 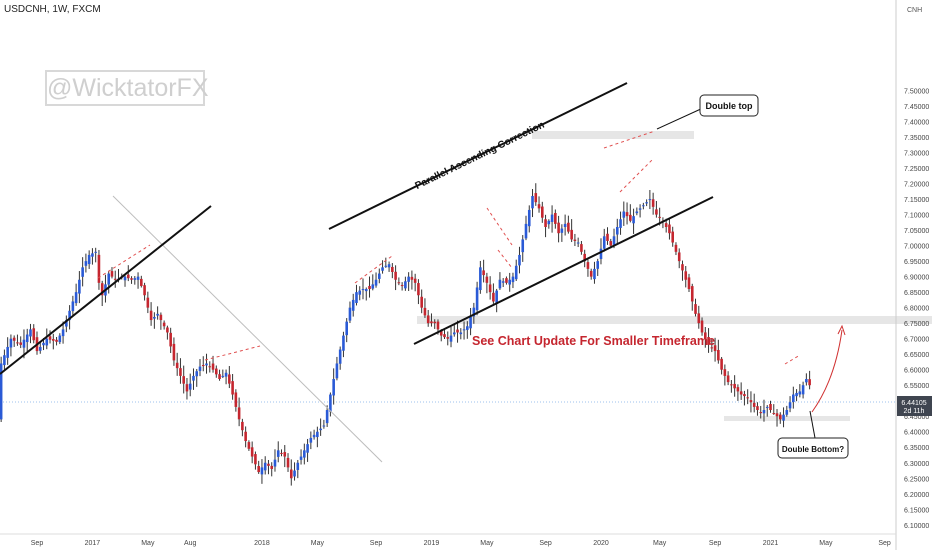 What do you see at coordinates (916, 464) in the screenshot?
I see `y-tick-label: 6.30000` at bounding box center [916, 464].